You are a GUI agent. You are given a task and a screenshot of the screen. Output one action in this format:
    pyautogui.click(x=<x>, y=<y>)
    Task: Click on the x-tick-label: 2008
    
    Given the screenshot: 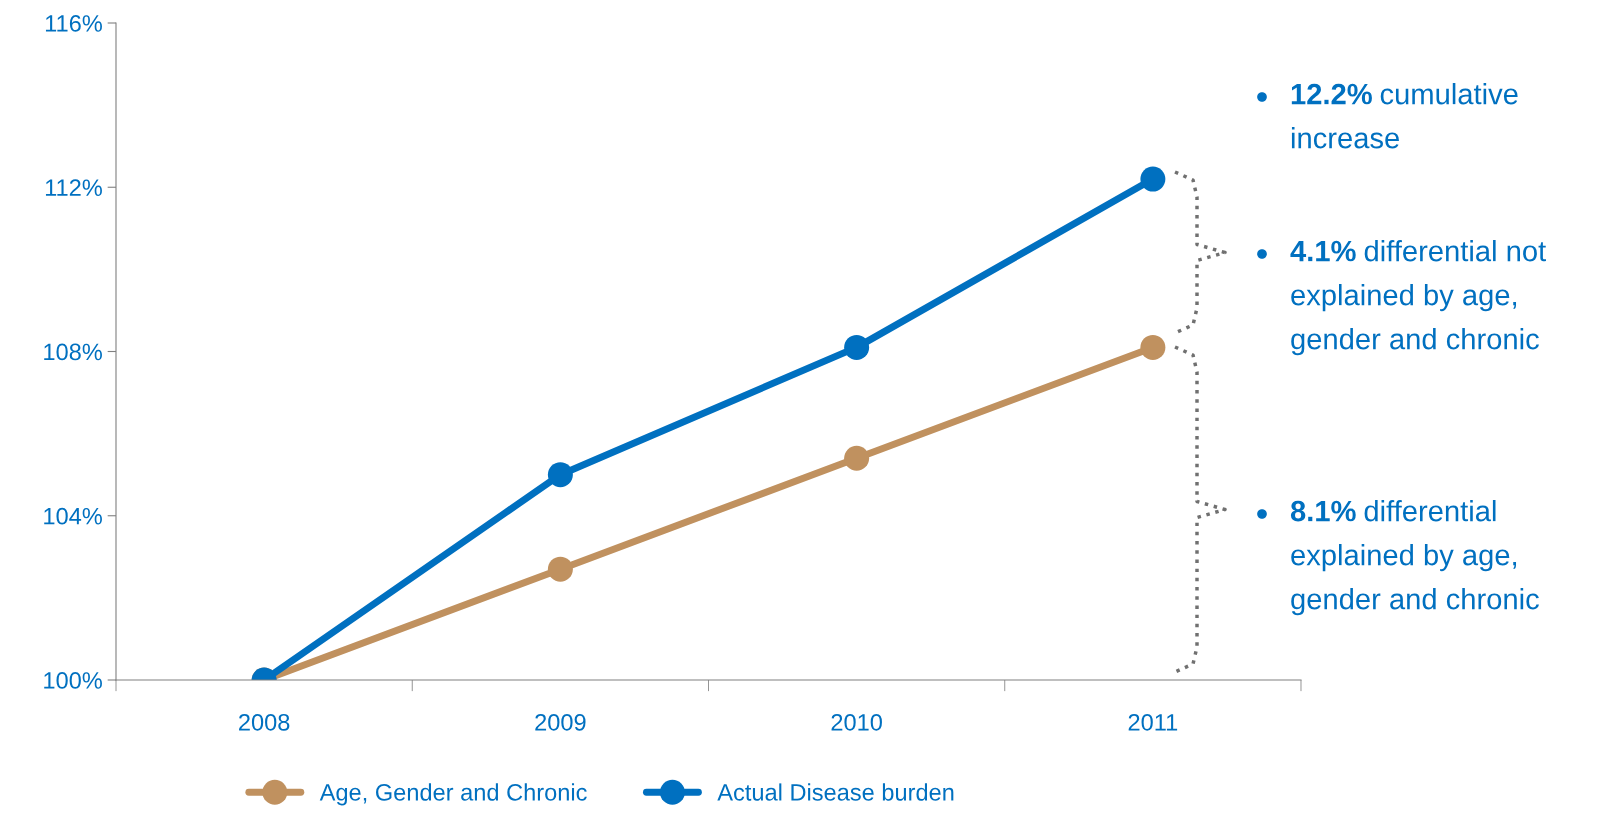 What is the action you would take?
    pyautogui.click(x=264, y=722)
    